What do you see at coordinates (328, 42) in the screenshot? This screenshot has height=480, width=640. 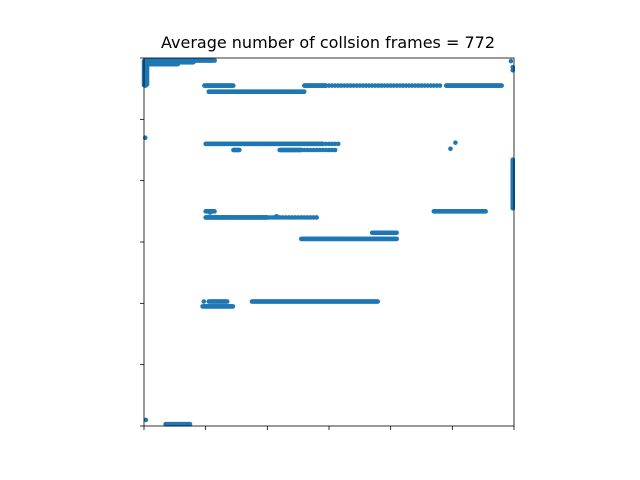 I see `chart-title: Average number of collsion frames = 772` at bounding box center [328, 42].